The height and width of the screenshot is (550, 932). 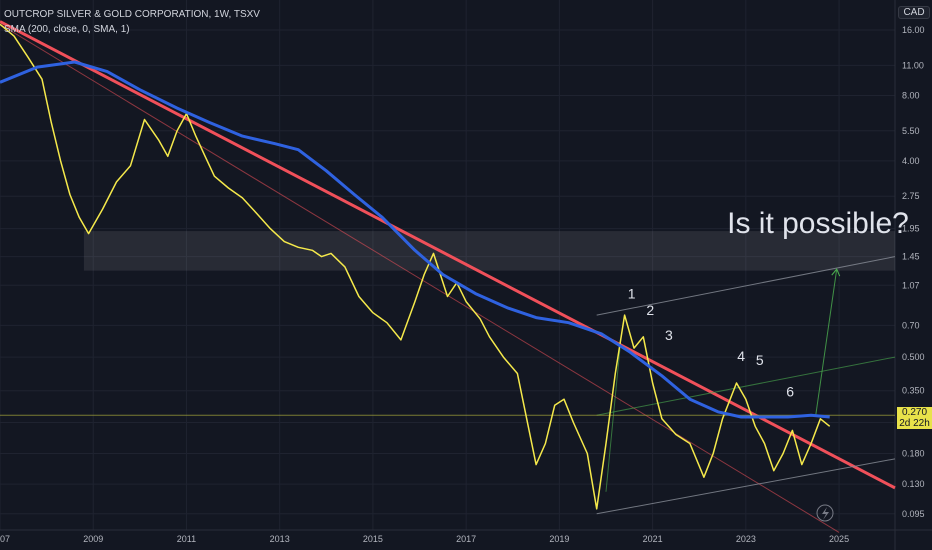 What do you see at coordinates (911, 257) in the screenshot?
I see `y-tick-label: 1.45` at bounding box center [911, 257].